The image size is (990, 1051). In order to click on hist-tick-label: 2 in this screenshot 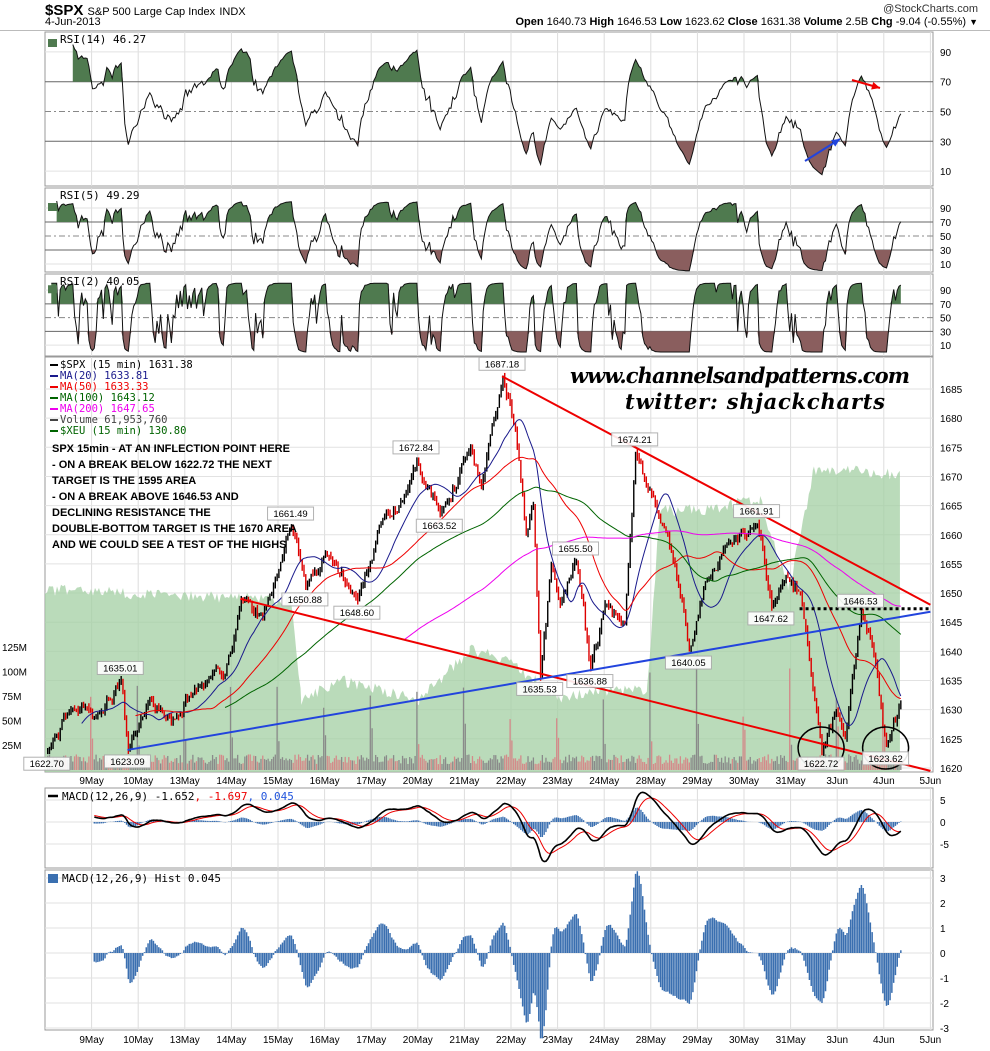, I will do `click(943, 904)`.